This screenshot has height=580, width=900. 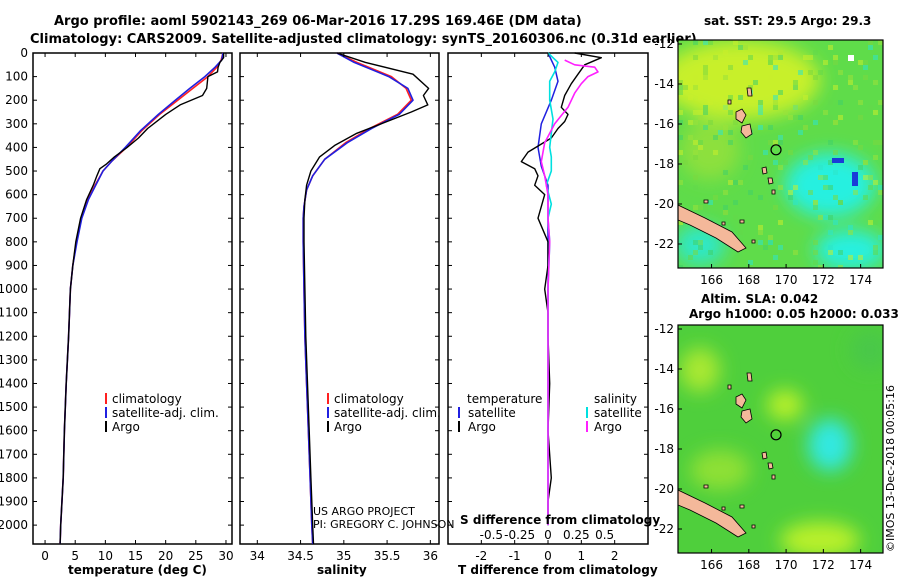 What do you see at coordinates (749, 80) in the screenshot?
I see `sst-warm-region` at bounding box center [749, 80].